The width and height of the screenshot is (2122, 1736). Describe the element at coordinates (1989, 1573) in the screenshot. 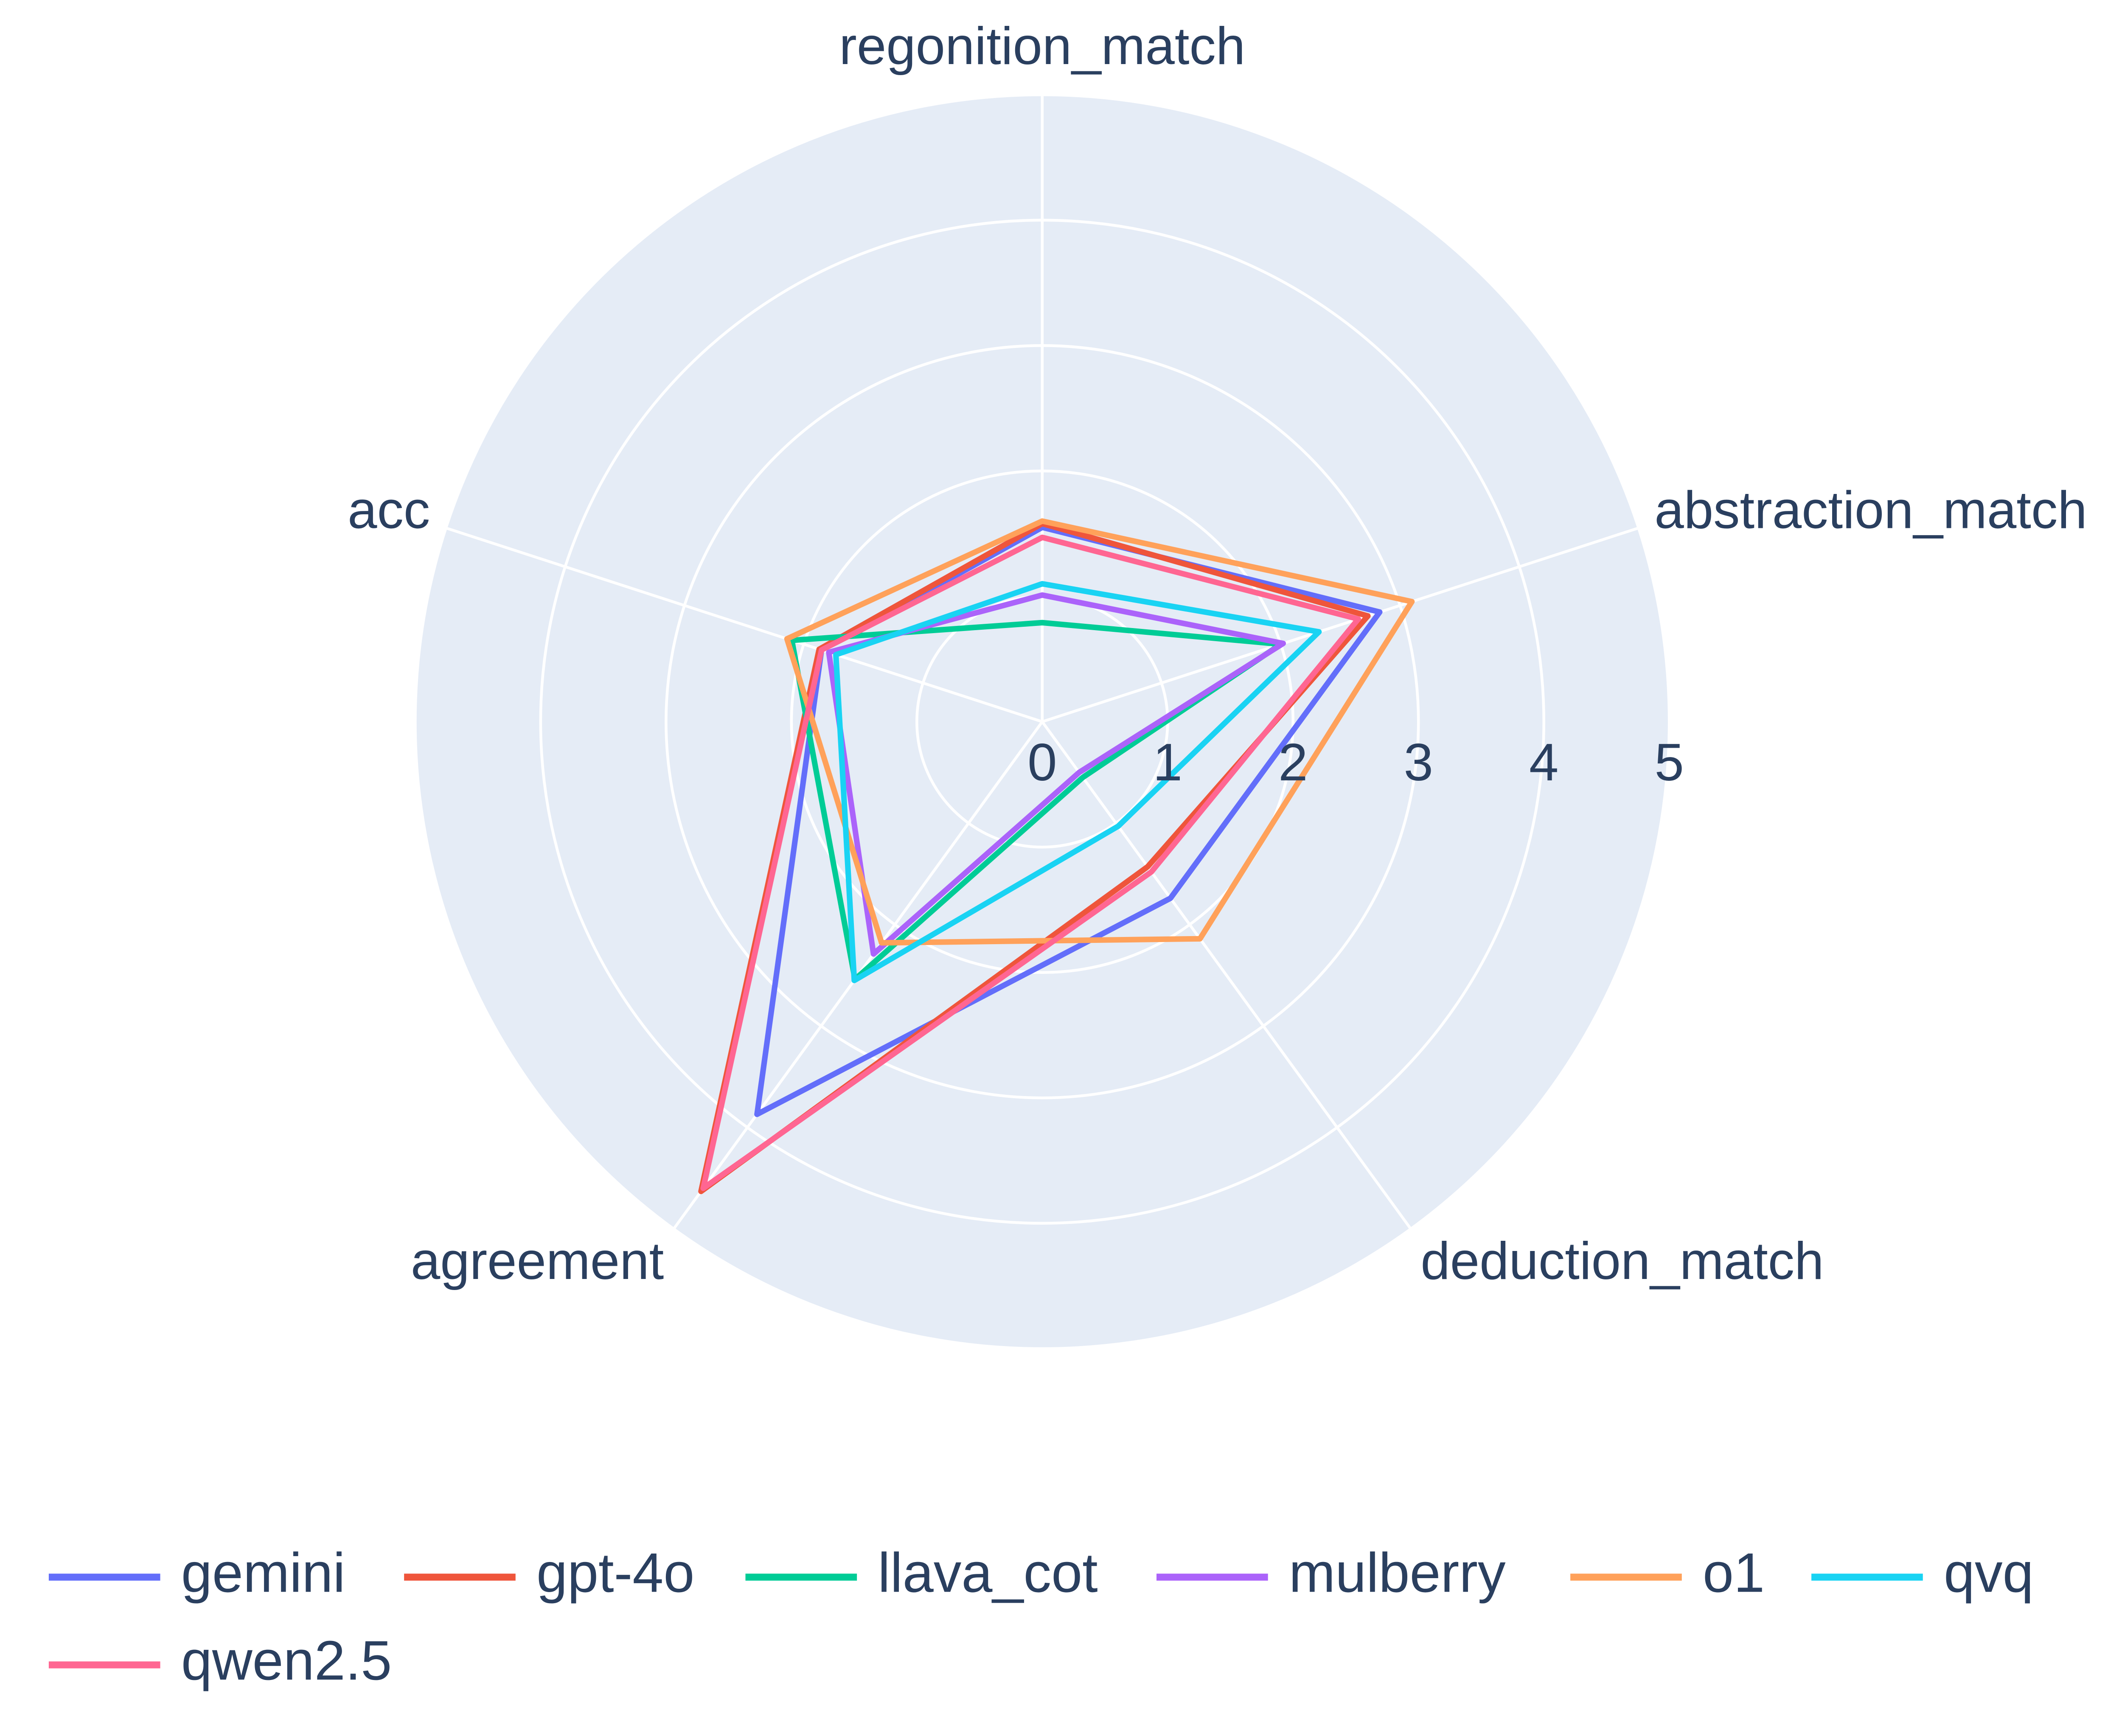

I see `legend-label: qvq` at that location.